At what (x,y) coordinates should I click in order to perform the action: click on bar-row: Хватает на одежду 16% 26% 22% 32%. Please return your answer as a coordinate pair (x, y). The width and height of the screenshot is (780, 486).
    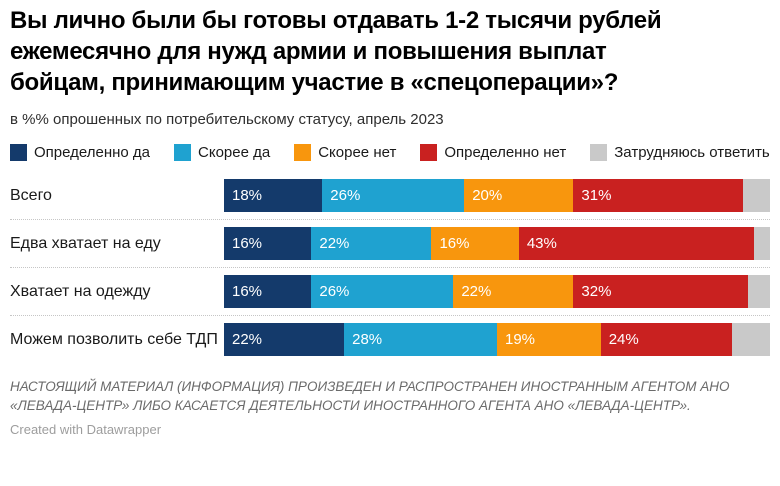
    Looking at the image, I should click on (390, 292).